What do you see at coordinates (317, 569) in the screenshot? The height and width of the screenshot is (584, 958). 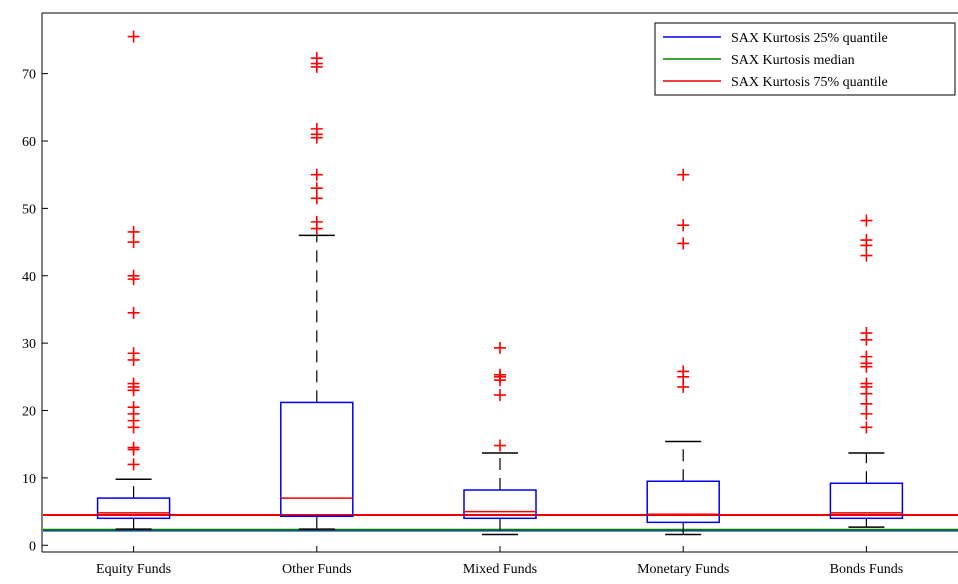 I see `x-tick-label: Other Funds` at bounding box center [317, 569].